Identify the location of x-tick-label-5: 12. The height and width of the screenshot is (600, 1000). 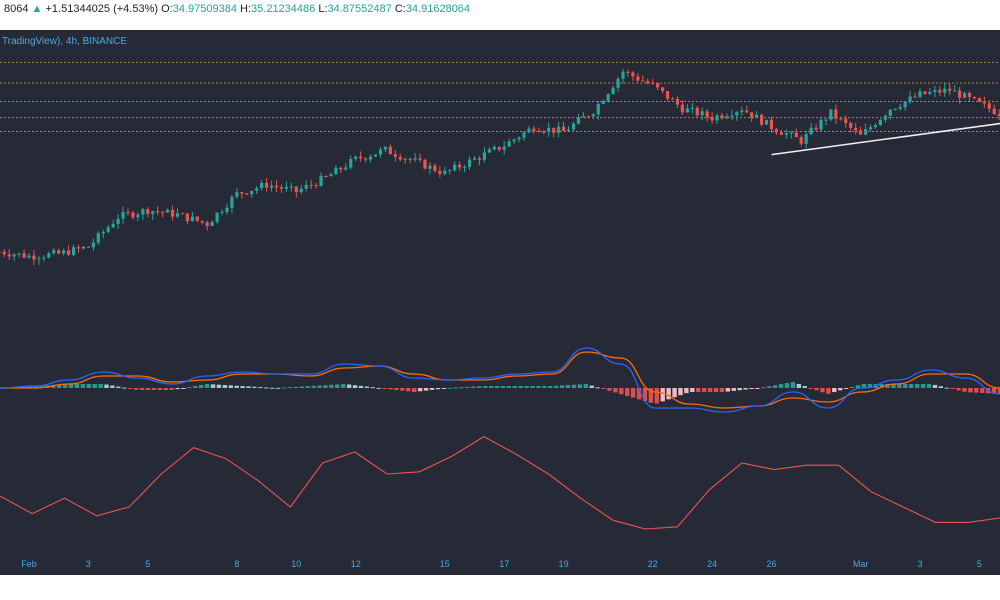
(356, 564).